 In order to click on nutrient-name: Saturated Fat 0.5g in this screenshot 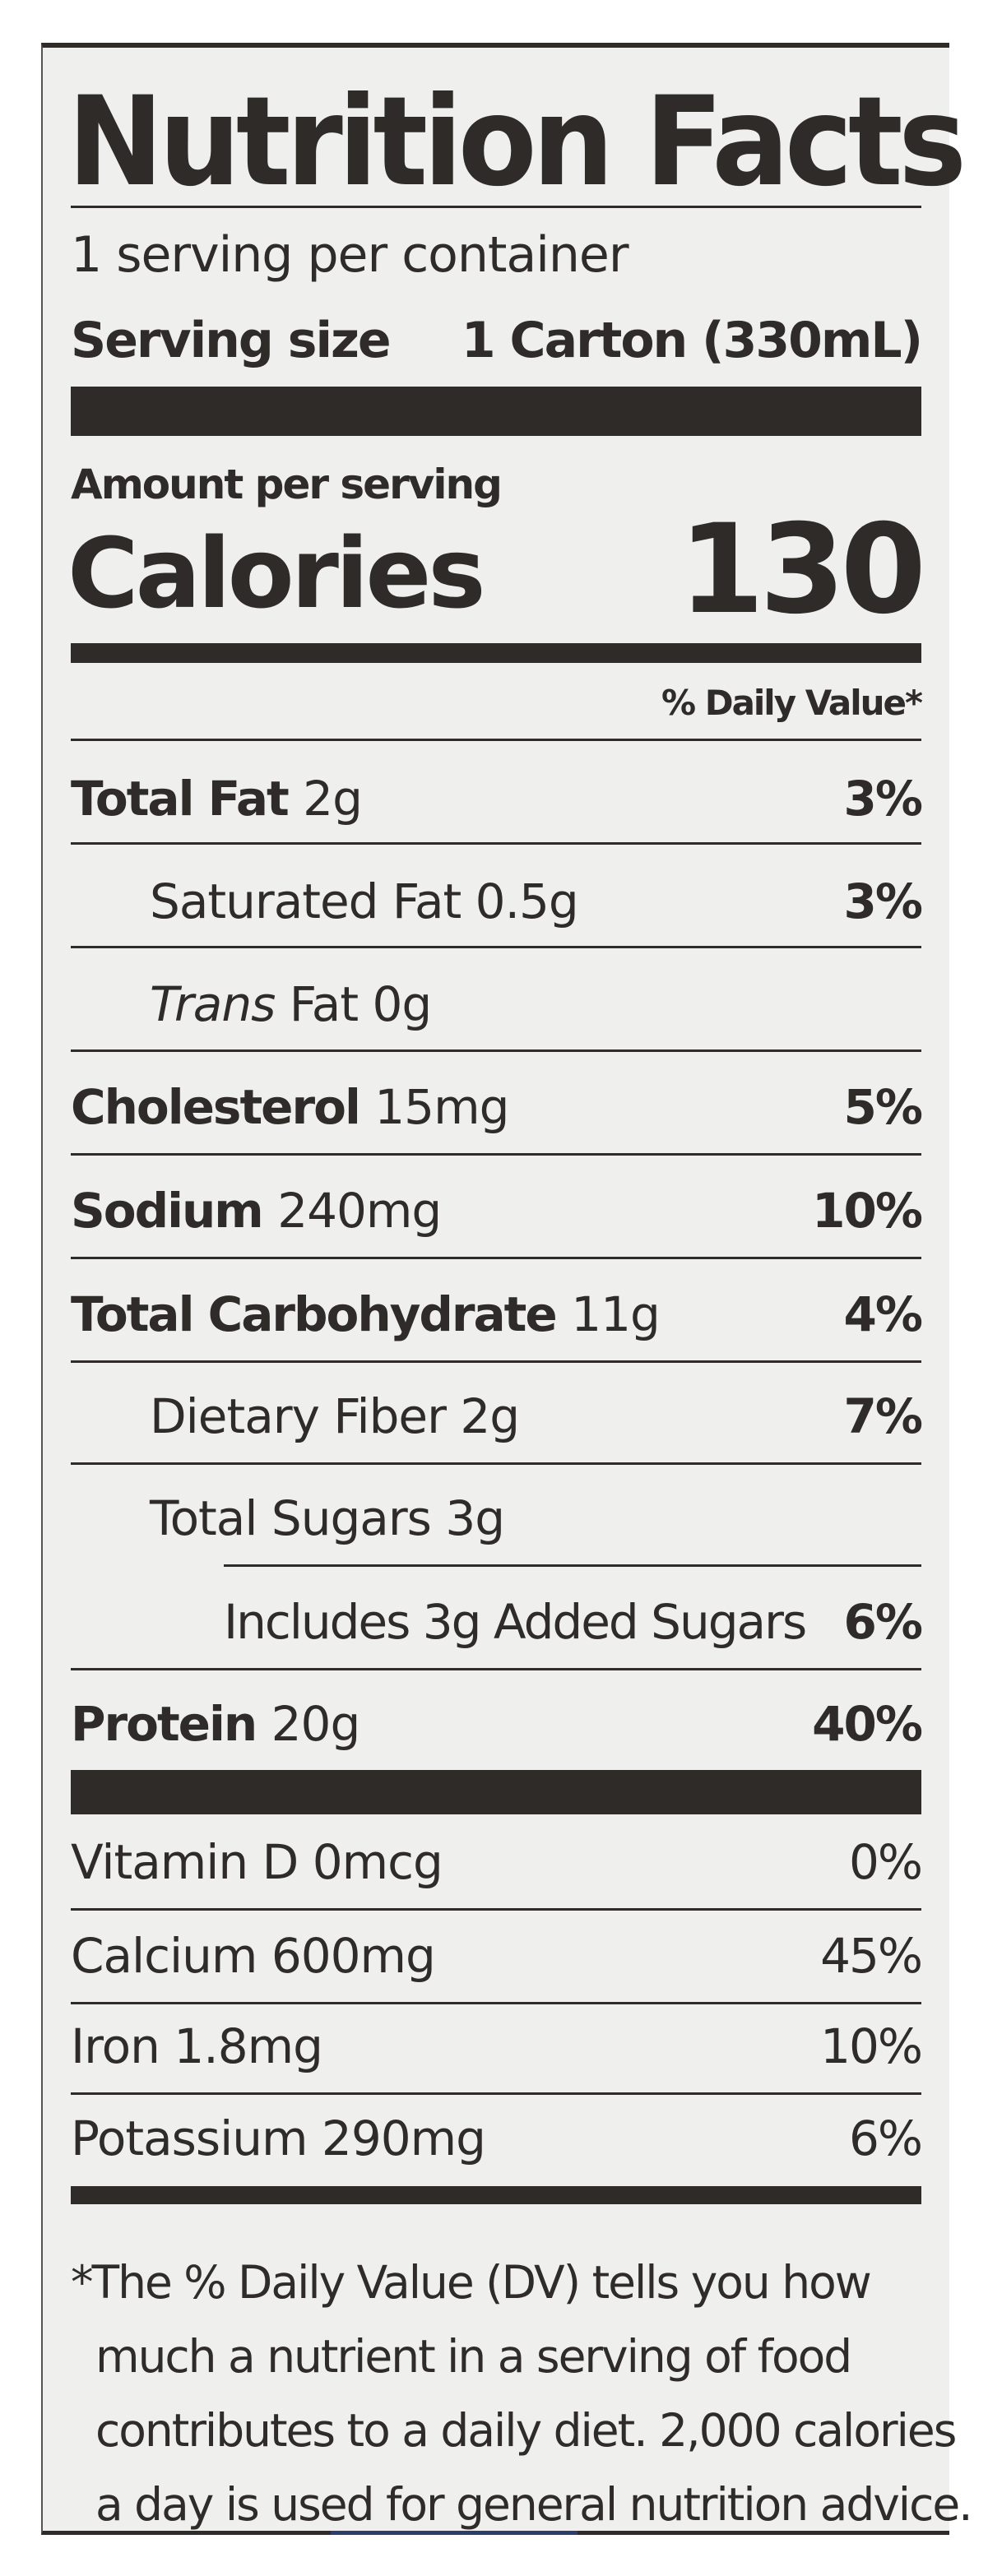, I will do `click(364, 901)`.